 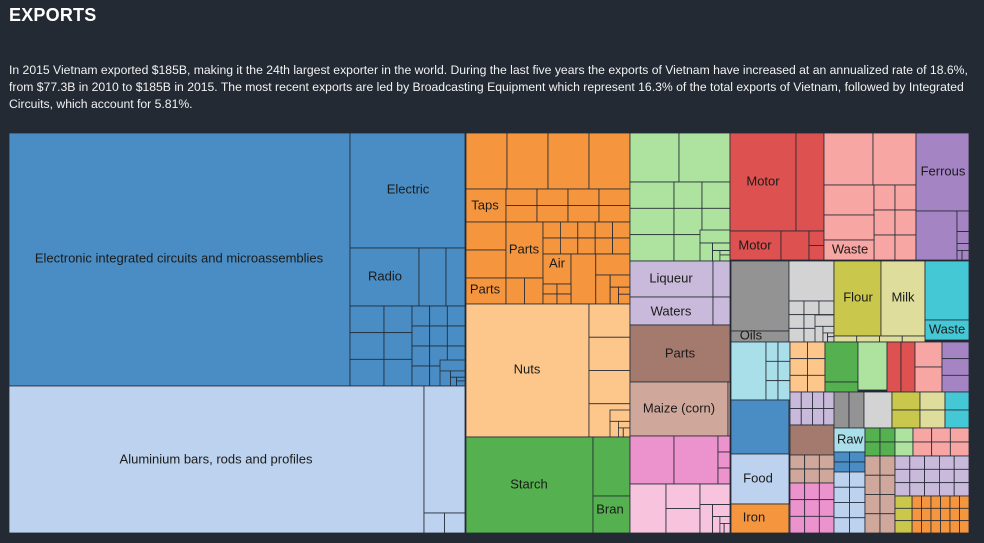 What do you see at coordinates (680, 353) in the screenshot?
I see `cell-parts-brown` at bounding box center [680, 353].